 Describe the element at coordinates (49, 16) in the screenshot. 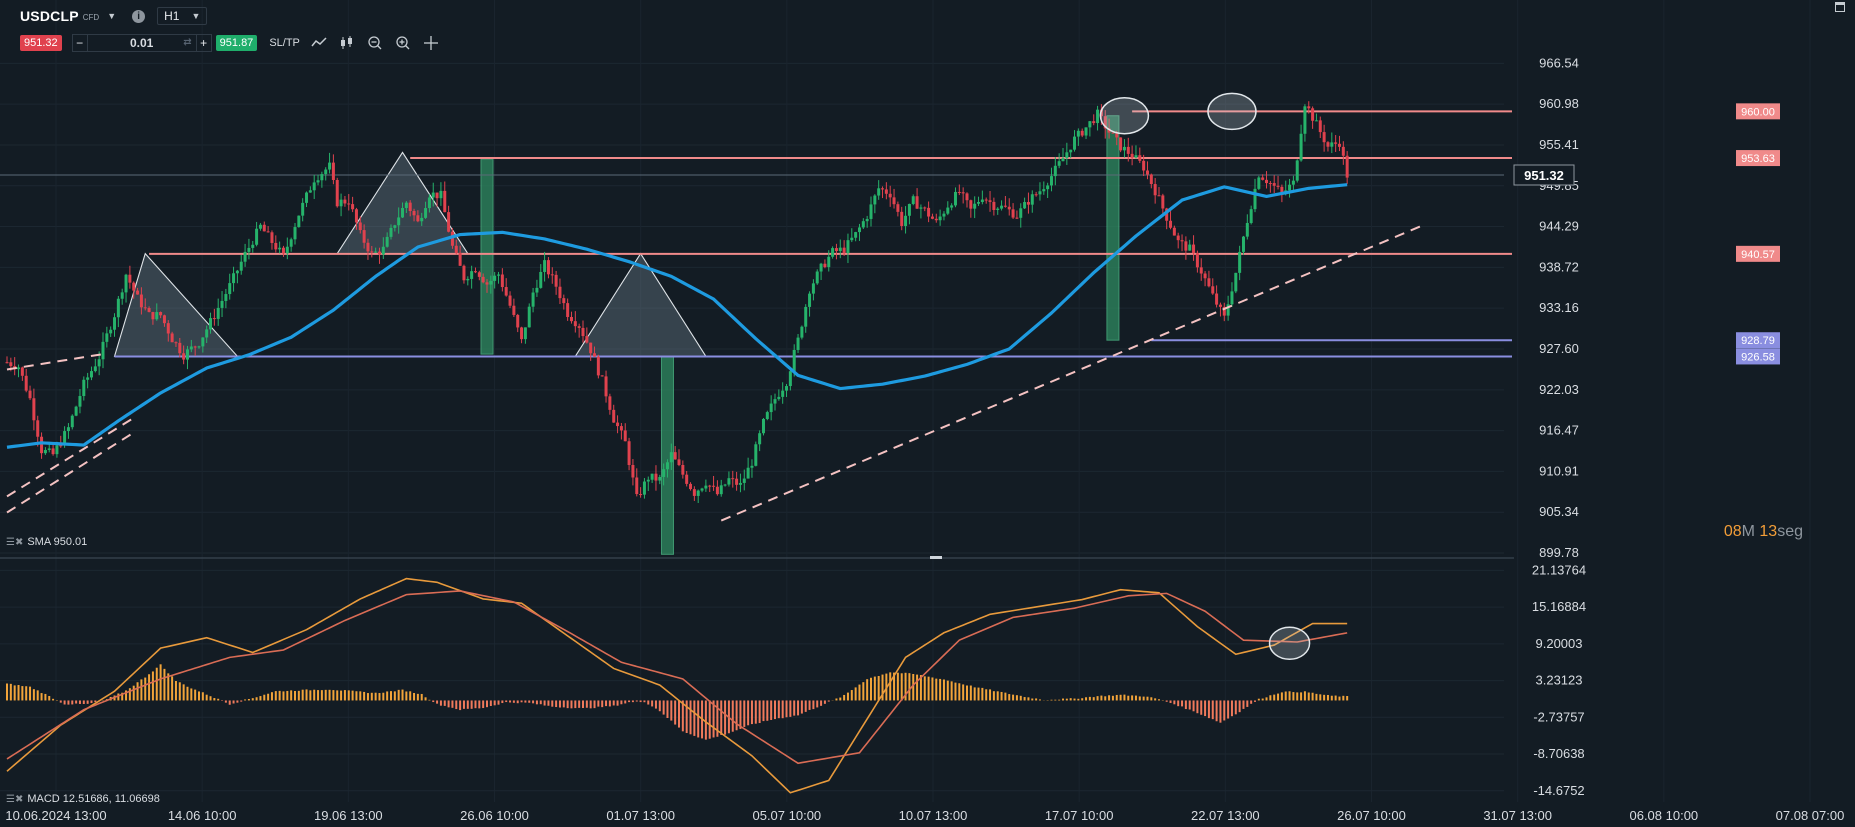

I see `symbol-name: USDCLP` at that location.